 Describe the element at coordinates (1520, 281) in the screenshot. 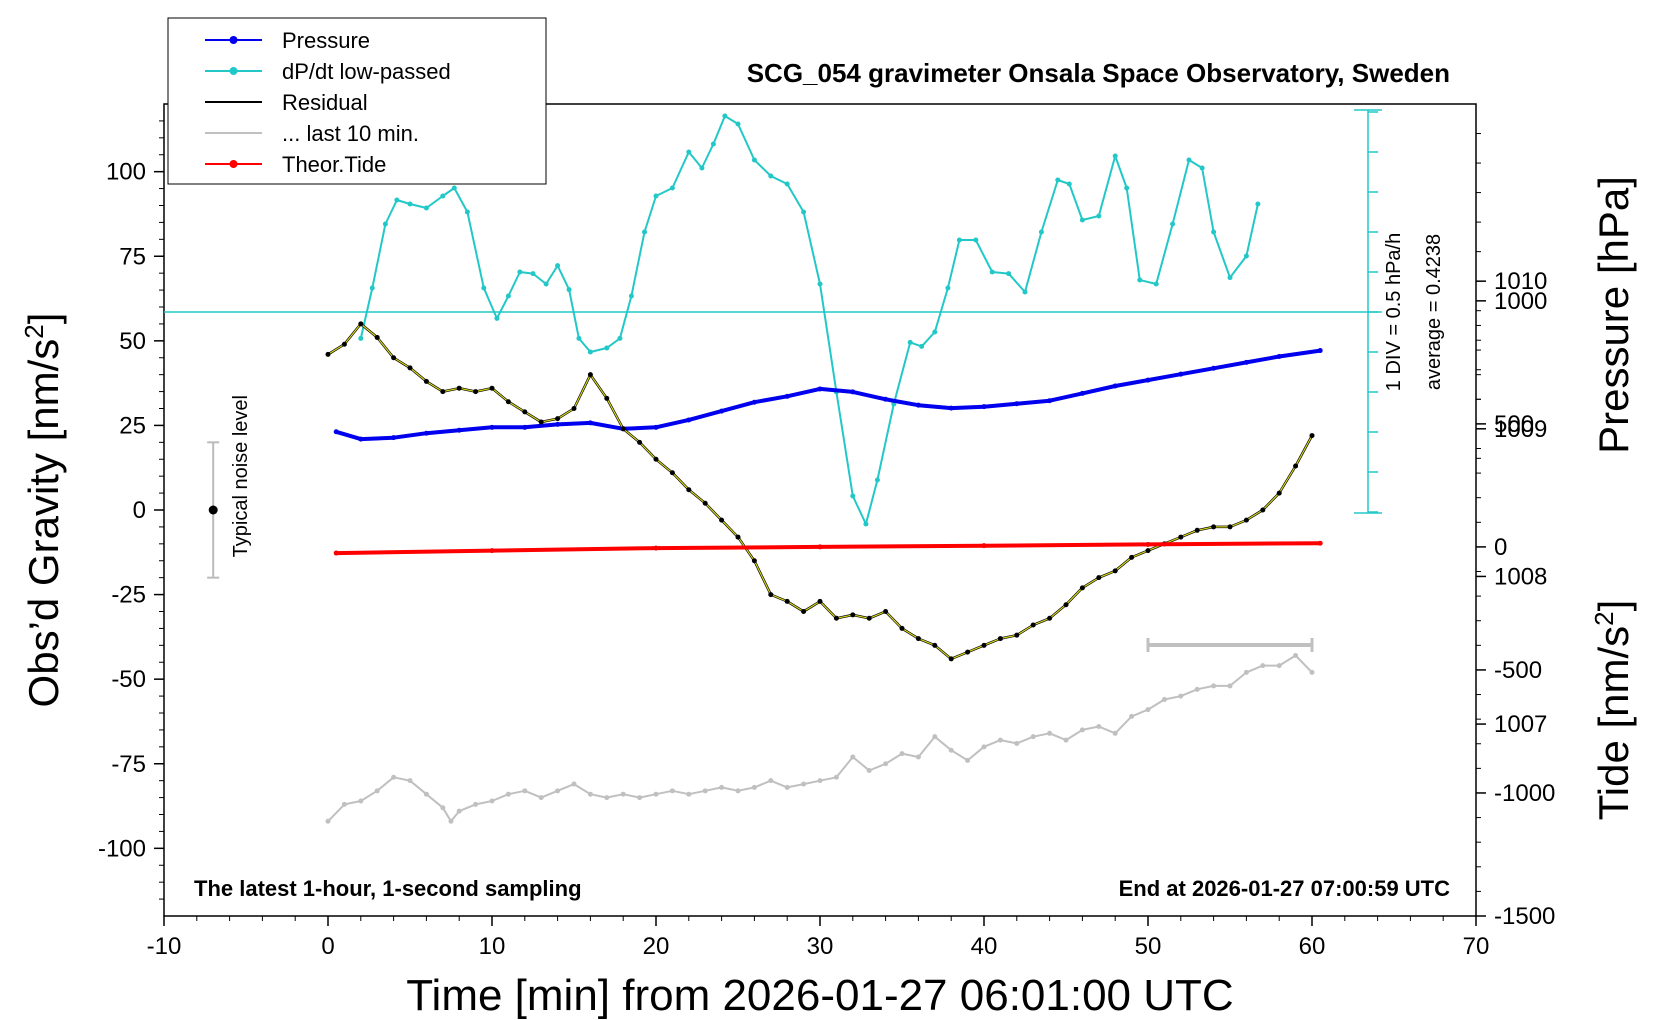

I see `pressure-tick-label: 1010` at that location.